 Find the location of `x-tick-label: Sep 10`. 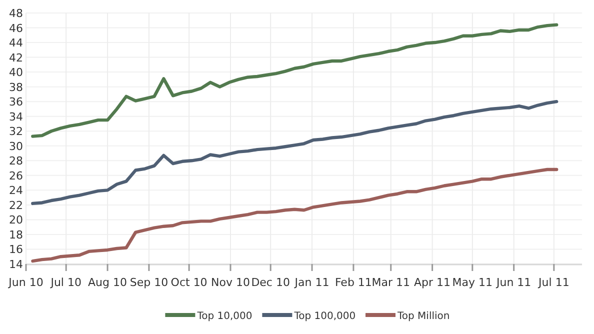

x-tick-label: Sep 10 is located at coordinates (149, 282).